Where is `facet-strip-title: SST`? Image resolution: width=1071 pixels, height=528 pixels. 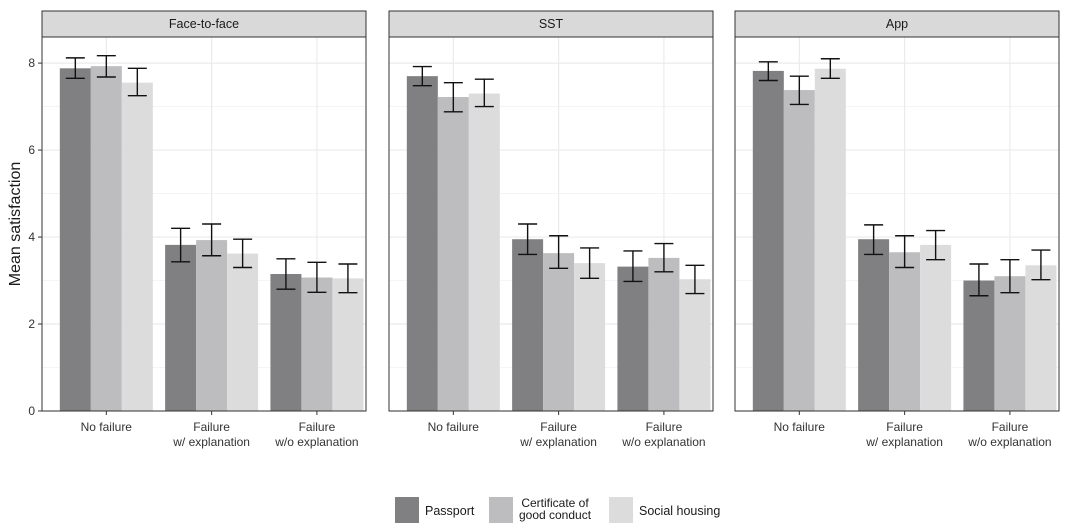
facet-strip-title: SST is located at coordinates (551, 24).